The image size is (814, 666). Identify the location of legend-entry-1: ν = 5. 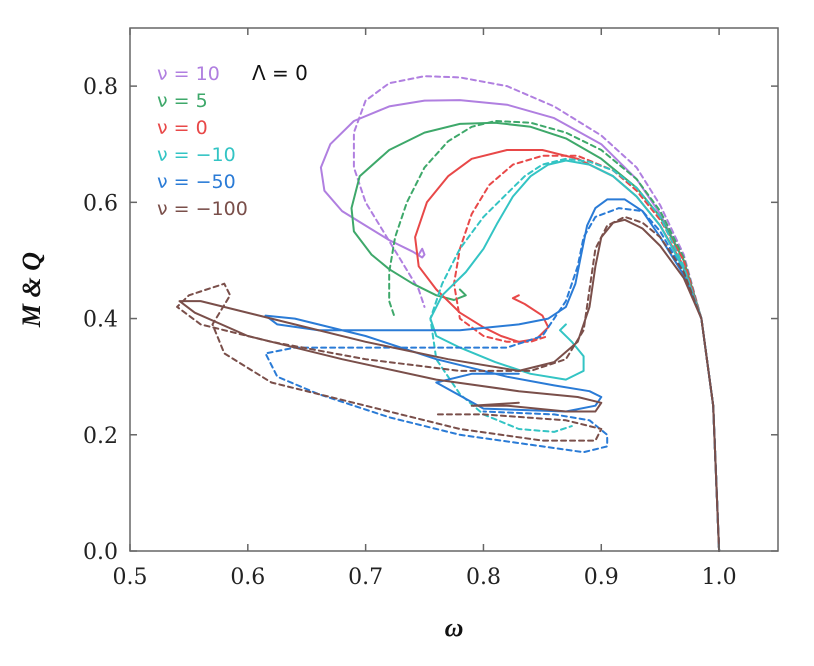
(182, 101).